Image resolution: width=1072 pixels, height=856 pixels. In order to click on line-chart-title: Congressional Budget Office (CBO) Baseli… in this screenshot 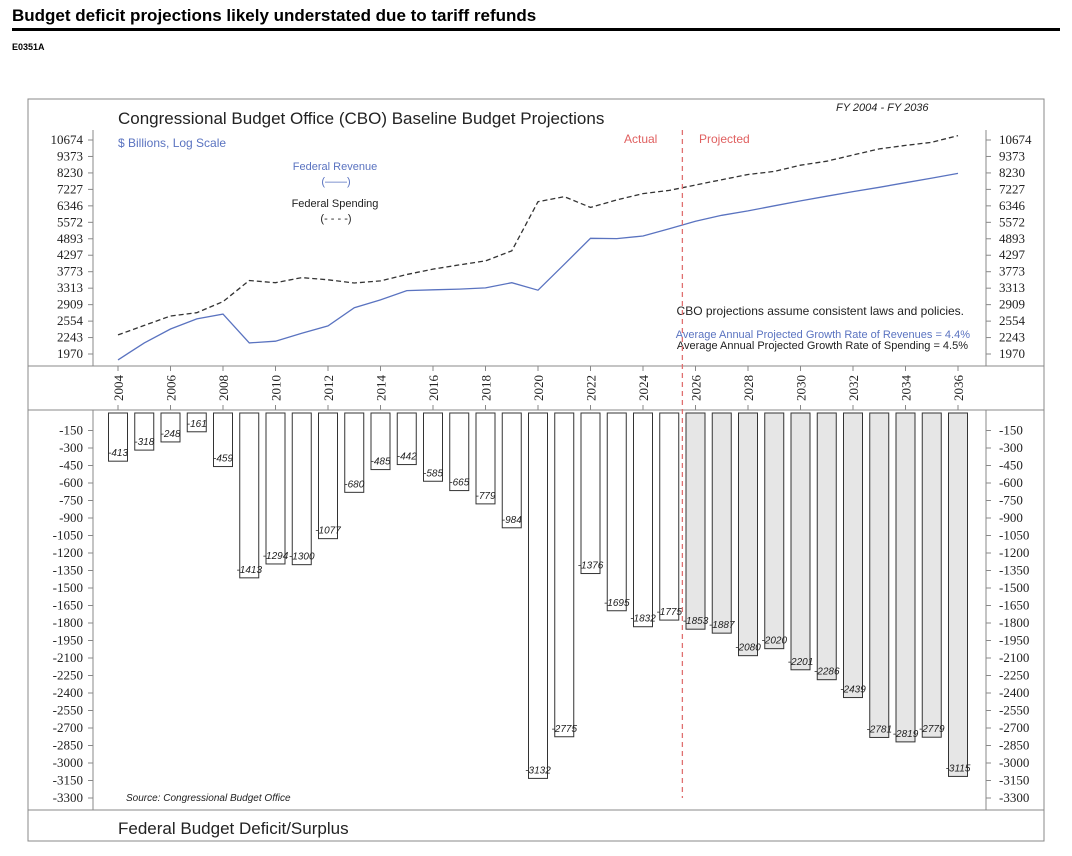, I will do `click(361, 118)`.